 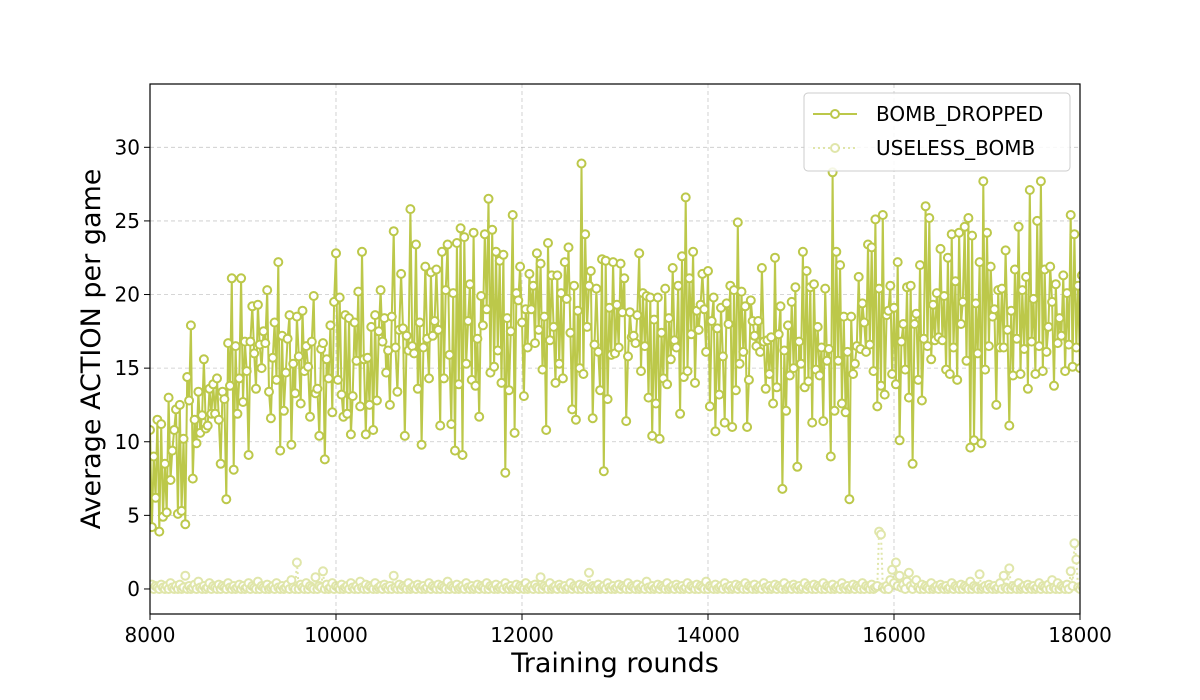 I want to click on y-tick-label: 25, so click(x=127, y=221).